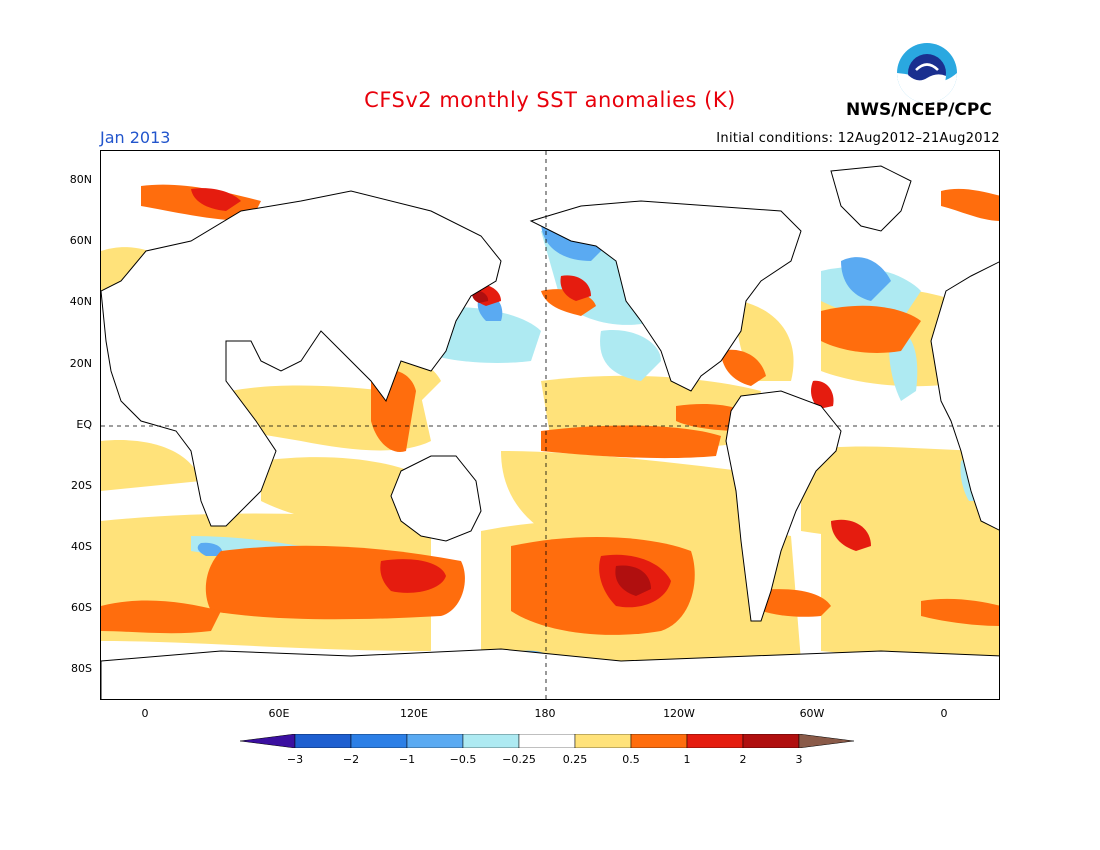  What do you see at coordinates (80, 240) in the screenshot?
I see `lat-label: 60N` at bounding box center [80, 240].